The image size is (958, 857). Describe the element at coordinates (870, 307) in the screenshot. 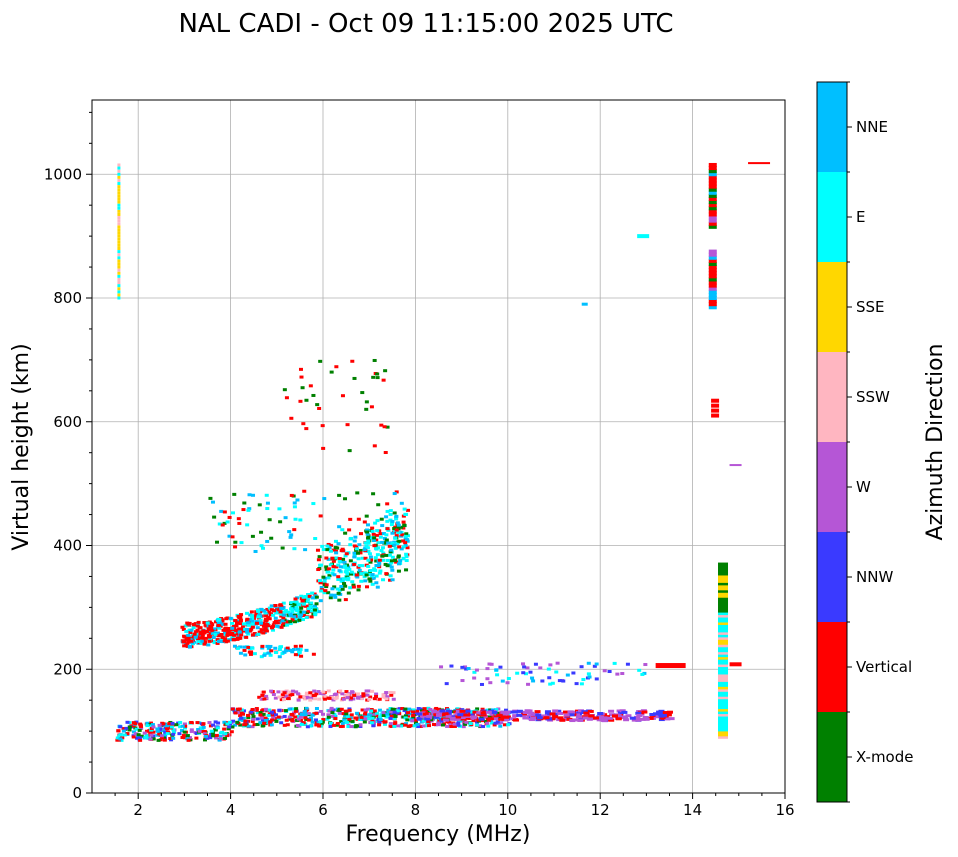

I see `colorbar-label: SSE` at that location.